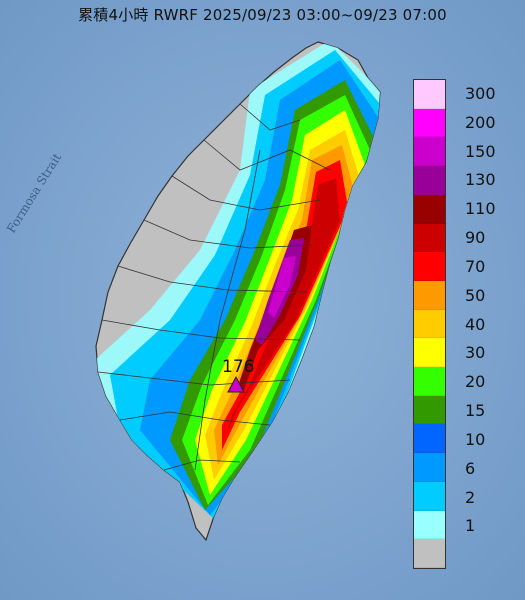 This screenshot has width=525, height=600. Describe the element at coordinates (475, 439) in the screenshot. I see `legend-label: 10` at that location.